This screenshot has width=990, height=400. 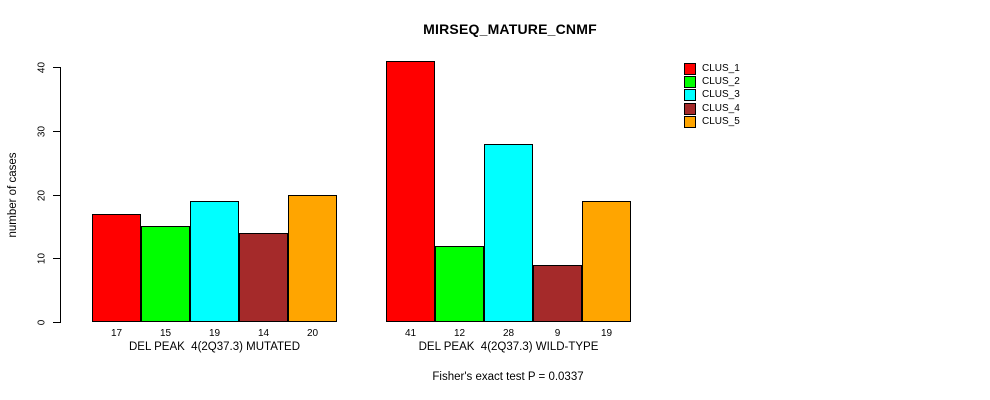 What do you see at coordinates (721, 108) in the screenshot?
I see `legend-label: CLUS_4` at bounding box center [721, 108].